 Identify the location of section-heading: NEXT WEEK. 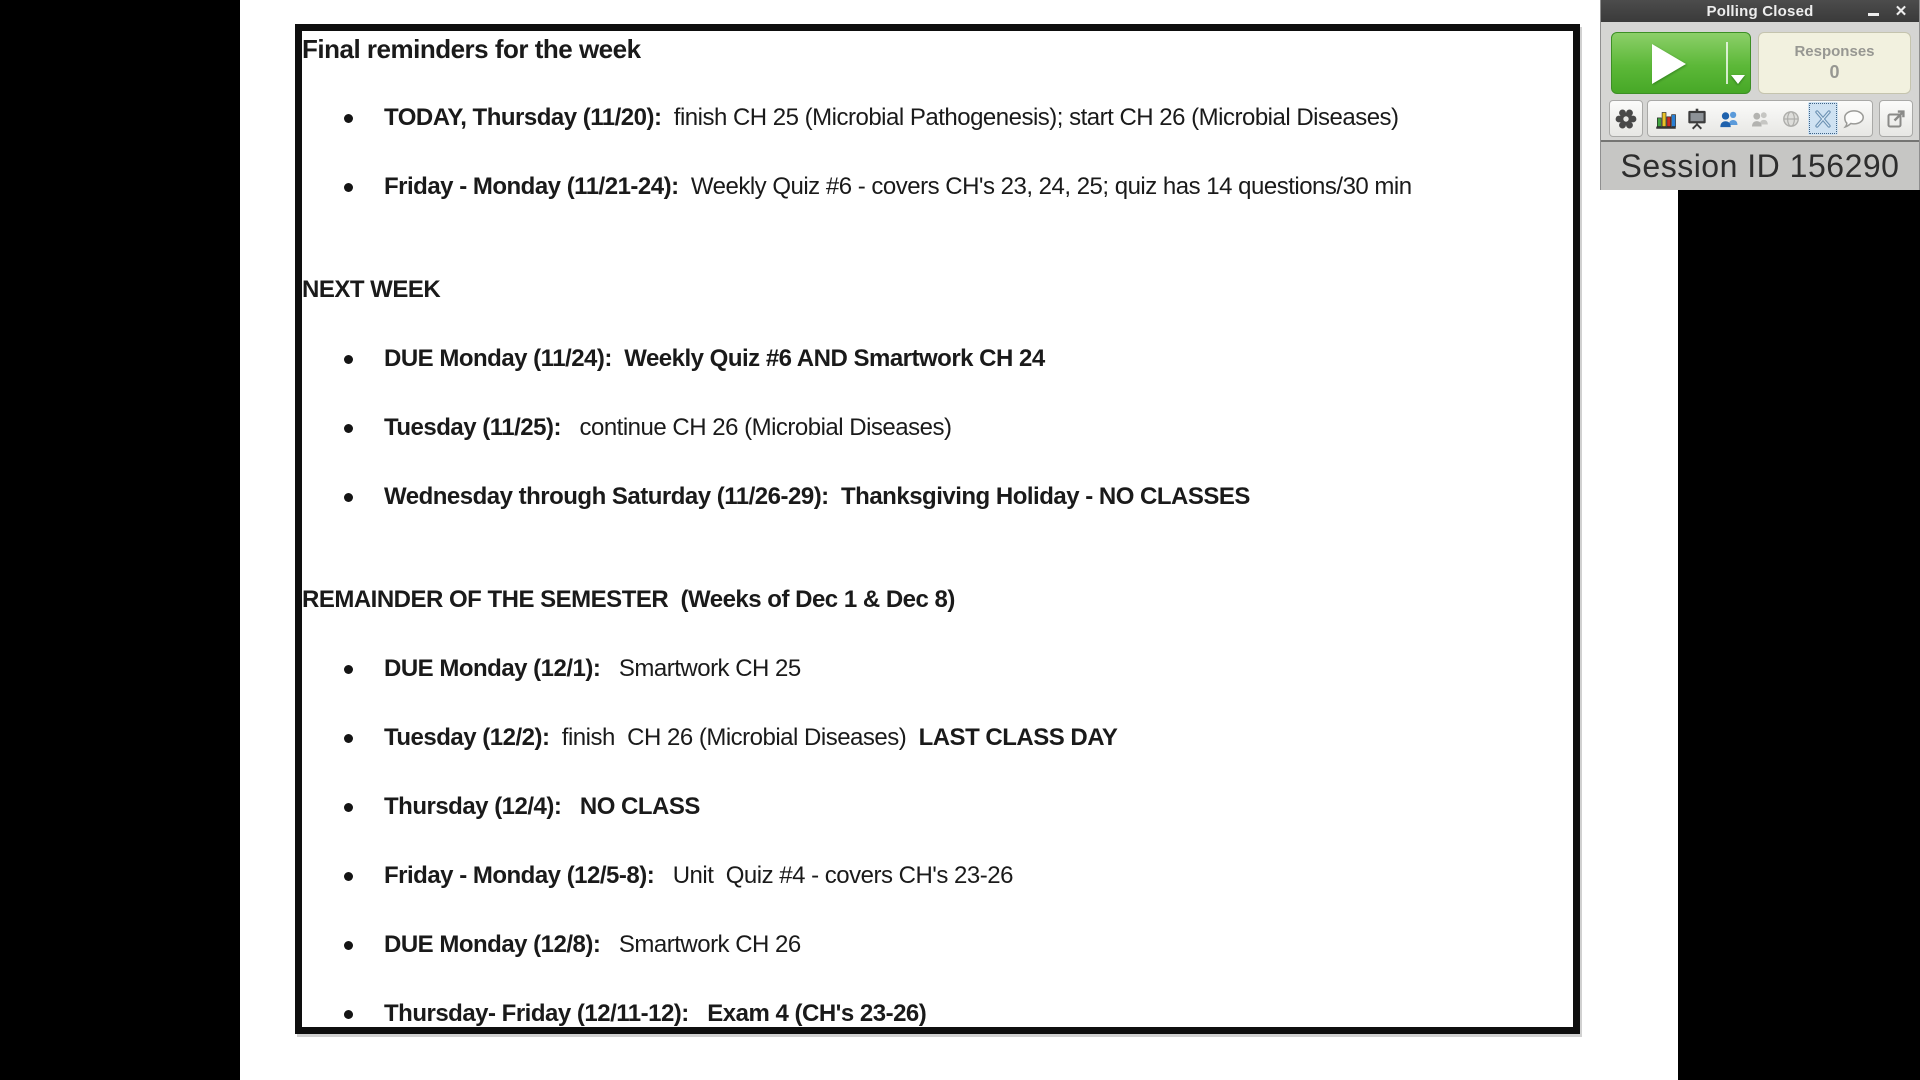
(371, 289).